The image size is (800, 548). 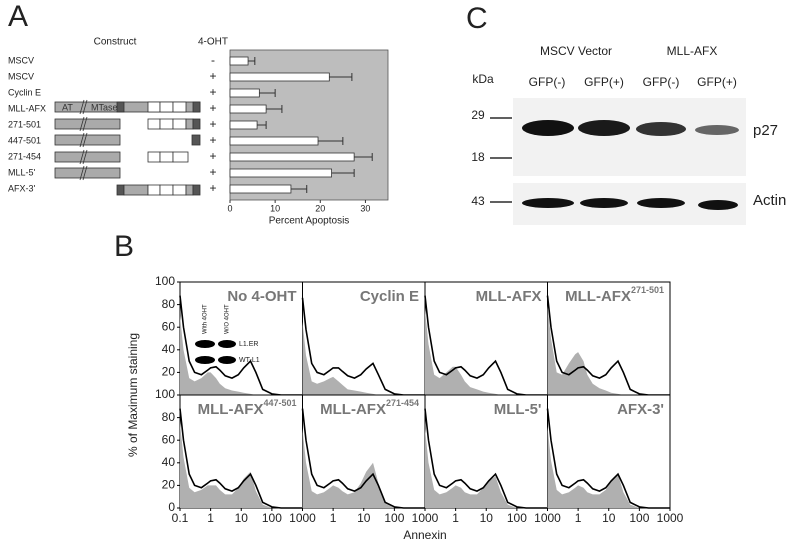 I want to click on panel-title: MLL-AFX, so click(x=509, y=296).